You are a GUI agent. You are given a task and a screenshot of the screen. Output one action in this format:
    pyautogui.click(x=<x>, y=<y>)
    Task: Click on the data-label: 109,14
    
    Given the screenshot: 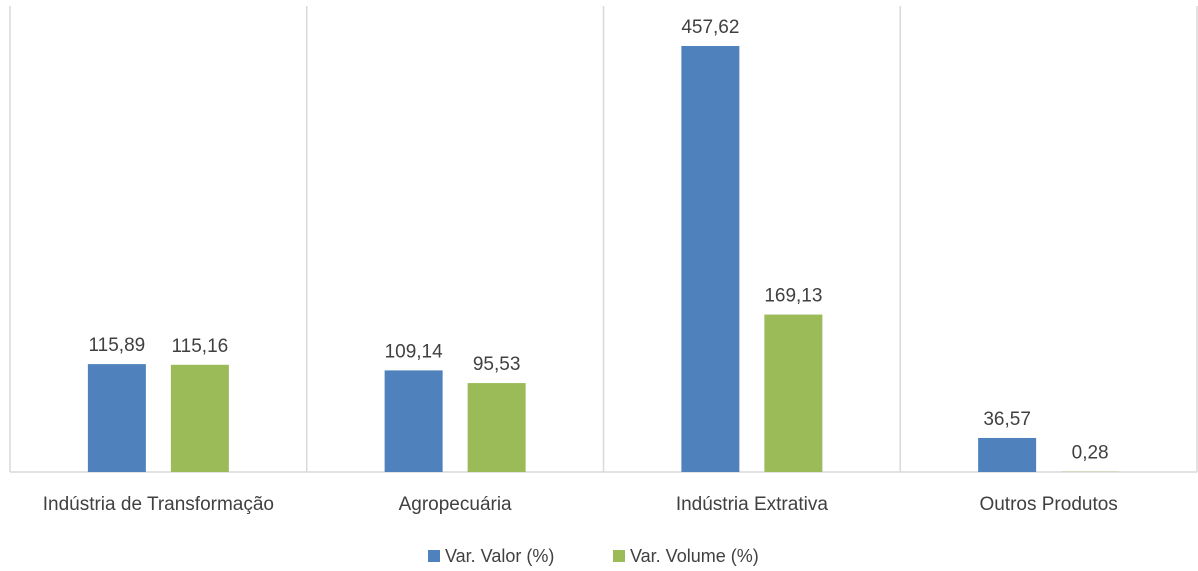 What is the action you would take?
    pyautogui.click(x=414, y=351)
    